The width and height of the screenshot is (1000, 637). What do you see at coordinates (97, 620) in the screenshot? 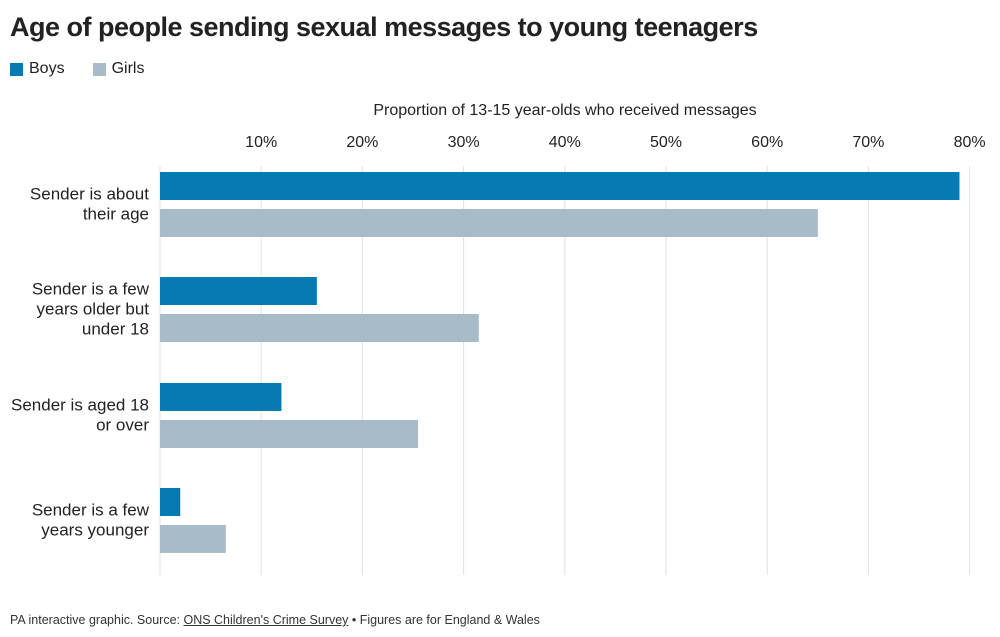
I see `footer-prefix: PA interactive graphic. Source:` at bounding box center [97, 620].